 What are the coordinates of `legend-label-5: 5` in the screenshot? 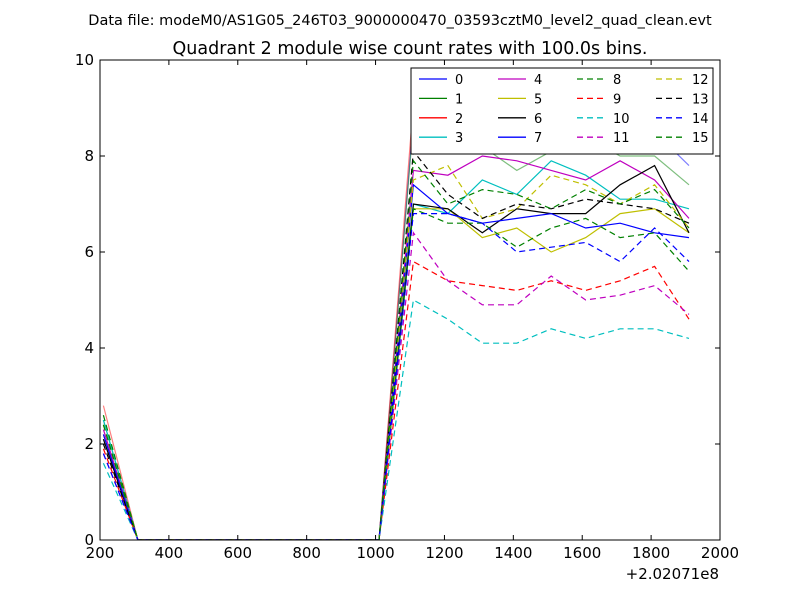 It's located at (538, 99).